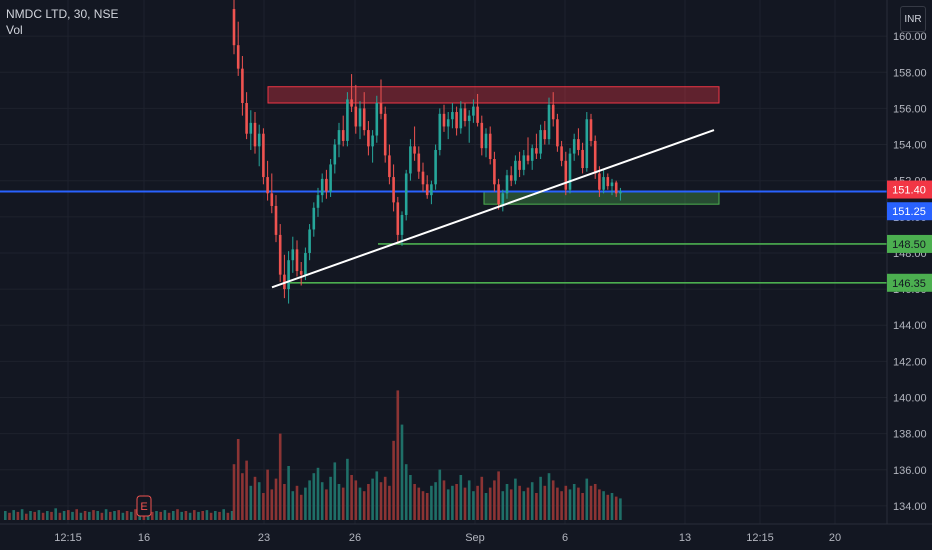 The height and width of the screenshot is (550, 932). What do you see at coordinates (14, 30) in the screenshot?
I see `volume-label: Vol` at bounding box center [14, 30].